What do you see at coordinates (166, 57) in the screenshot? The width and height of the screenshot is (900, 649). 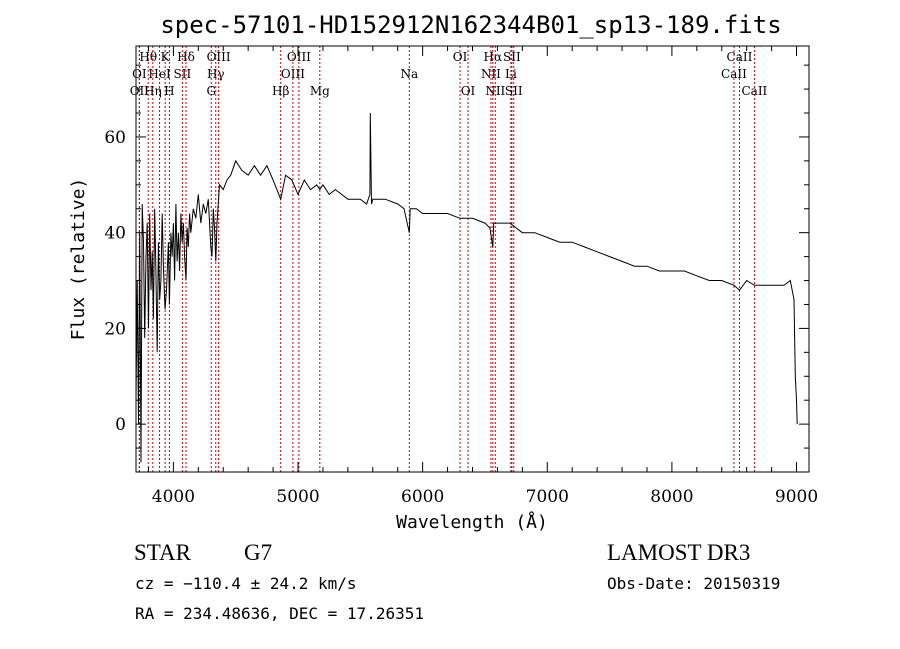 I see `spectral-line-label: K` at bounding box center [166, 57].